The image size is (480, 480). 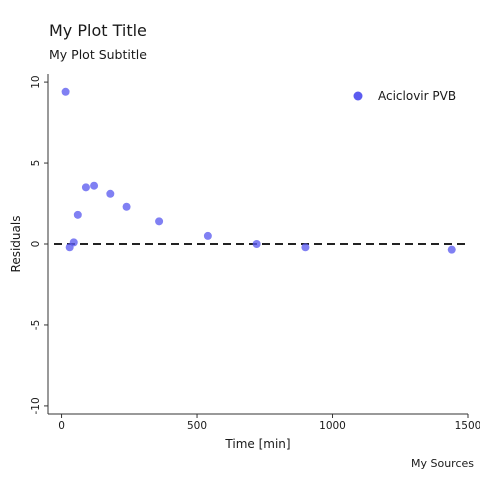 What do you see at coordinates (417, 96) in the screenshot?
I see `legend-label: Aciclovir PVB` at bounding box center [417, 96].